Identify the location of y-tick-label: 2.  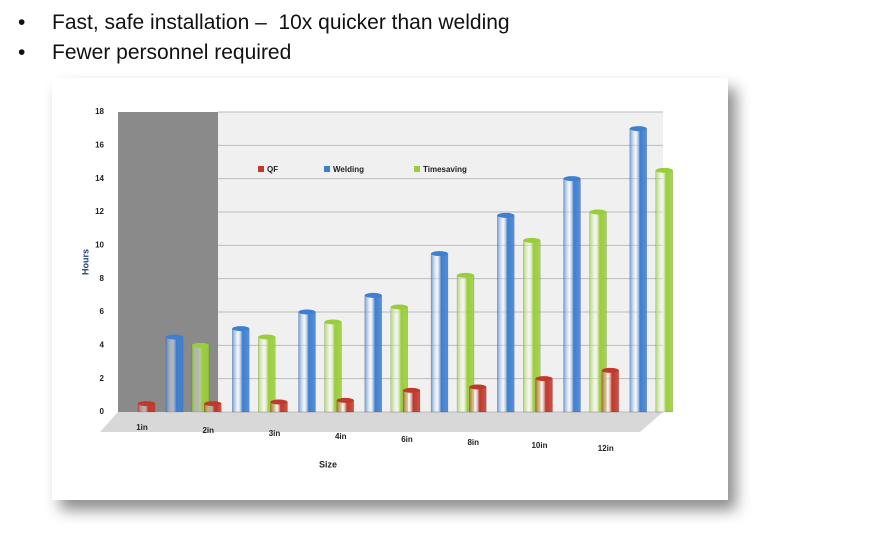
(102, 378).